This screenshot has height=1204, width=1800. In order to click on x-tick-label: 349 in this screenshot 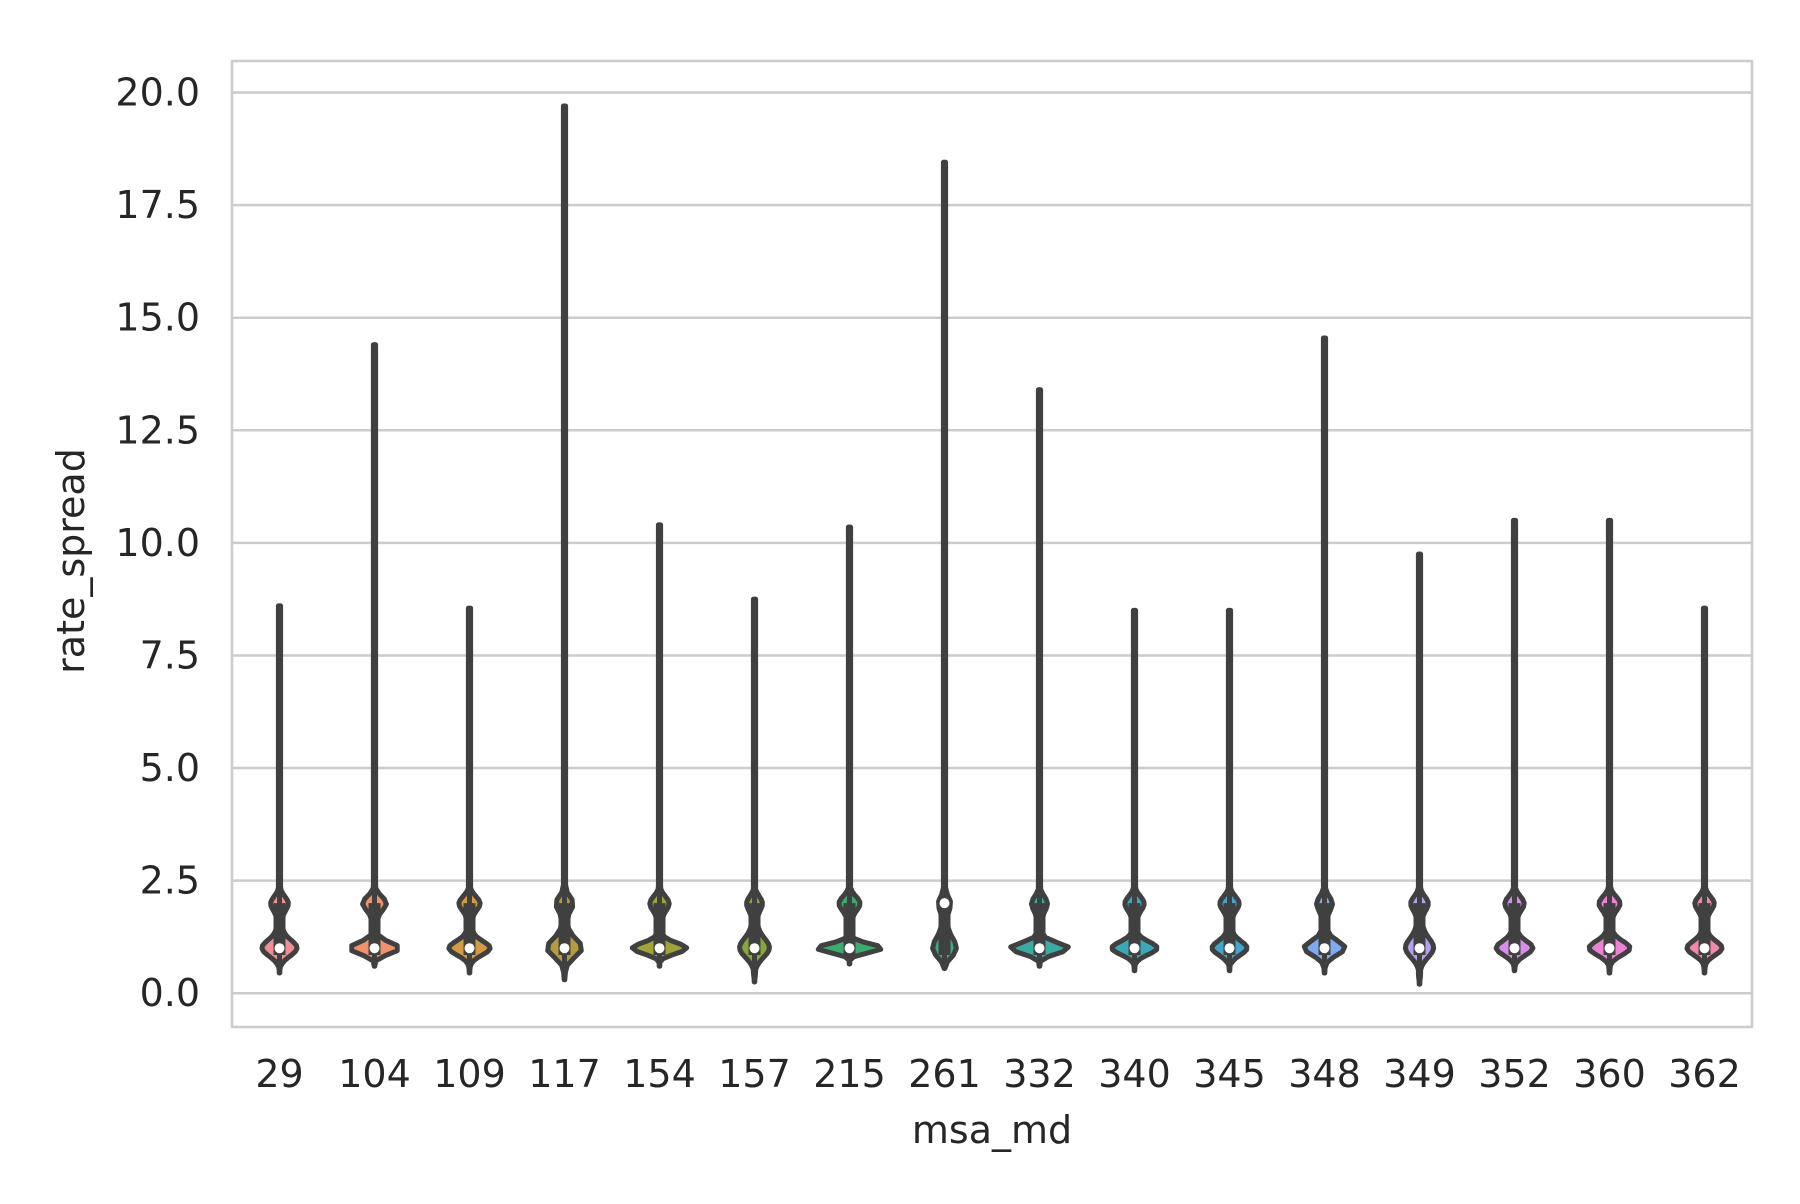, I will do `click(1419, 1074)`.